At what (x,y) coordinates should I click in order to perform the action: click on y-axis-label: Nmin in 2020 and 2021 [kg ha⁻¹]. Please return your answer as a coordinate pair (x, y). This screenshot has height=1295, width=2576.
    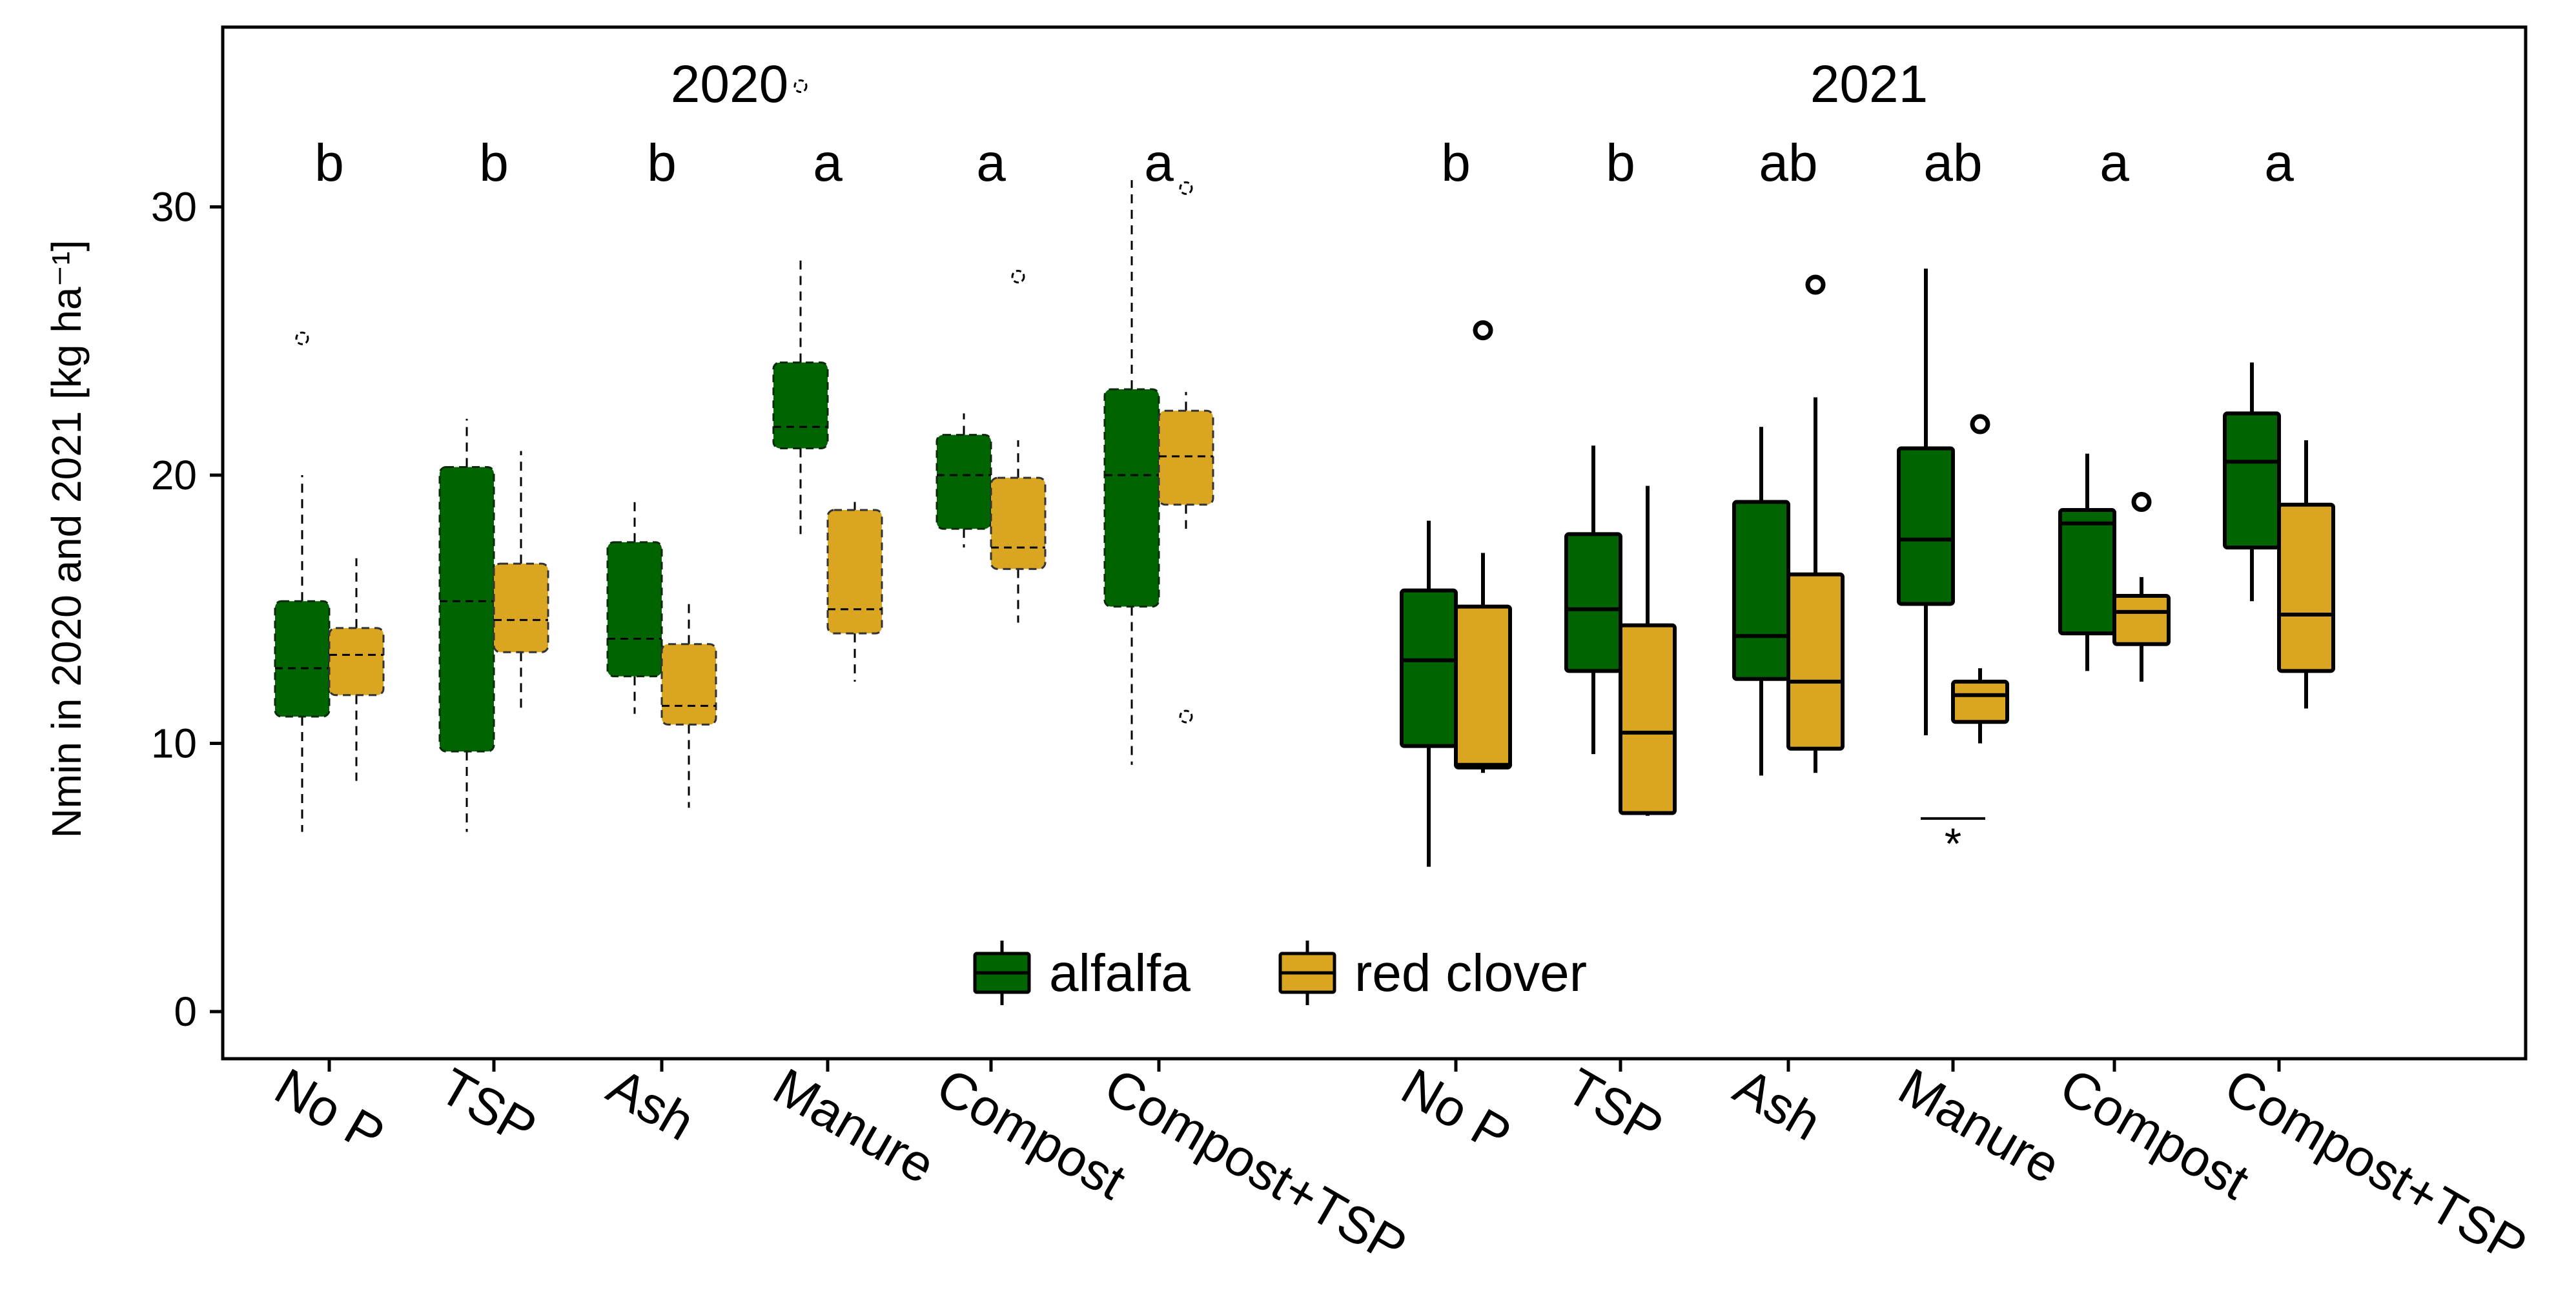
    Looking at the image, I should click on (67, 539).